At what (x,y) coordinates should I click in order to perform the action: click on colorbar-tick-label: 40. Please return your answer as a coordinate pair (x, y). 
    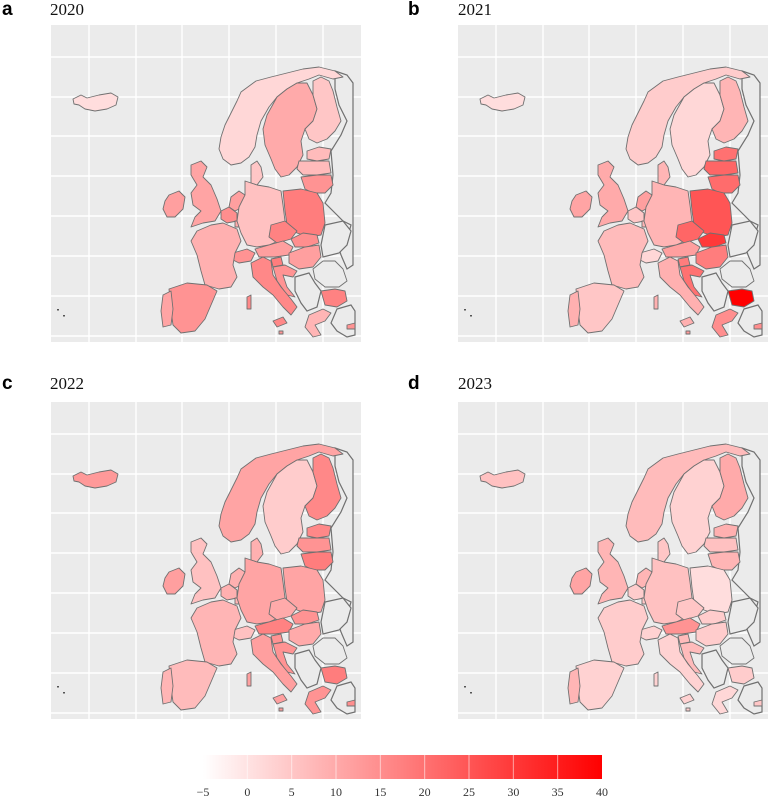
    Looking at the image, I should click on (602, 792).